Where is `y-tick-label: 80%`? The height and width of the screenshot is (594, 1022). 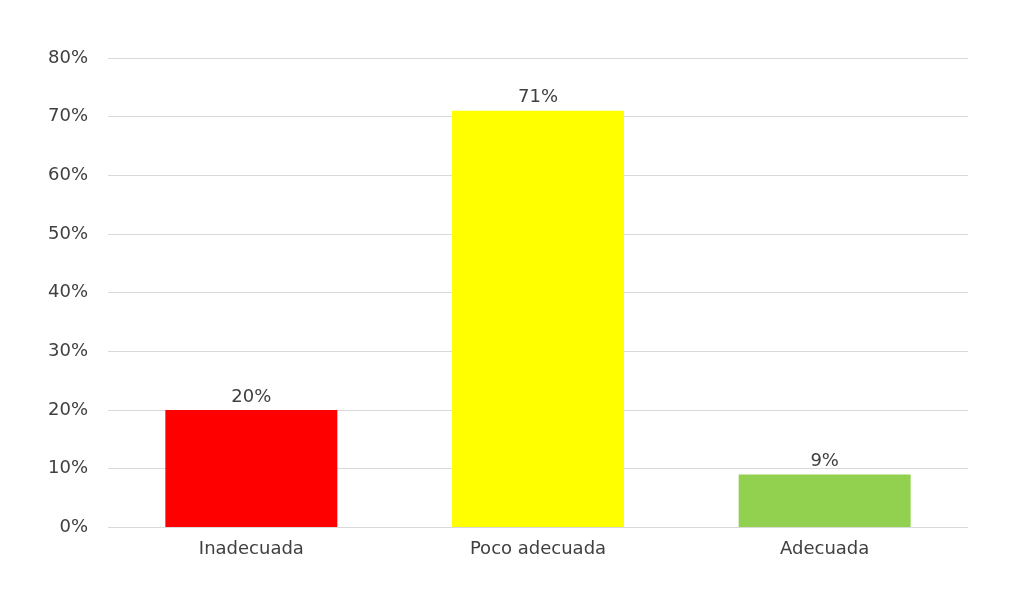 y-tick-label: 80% is located at coordinates (68, 56).